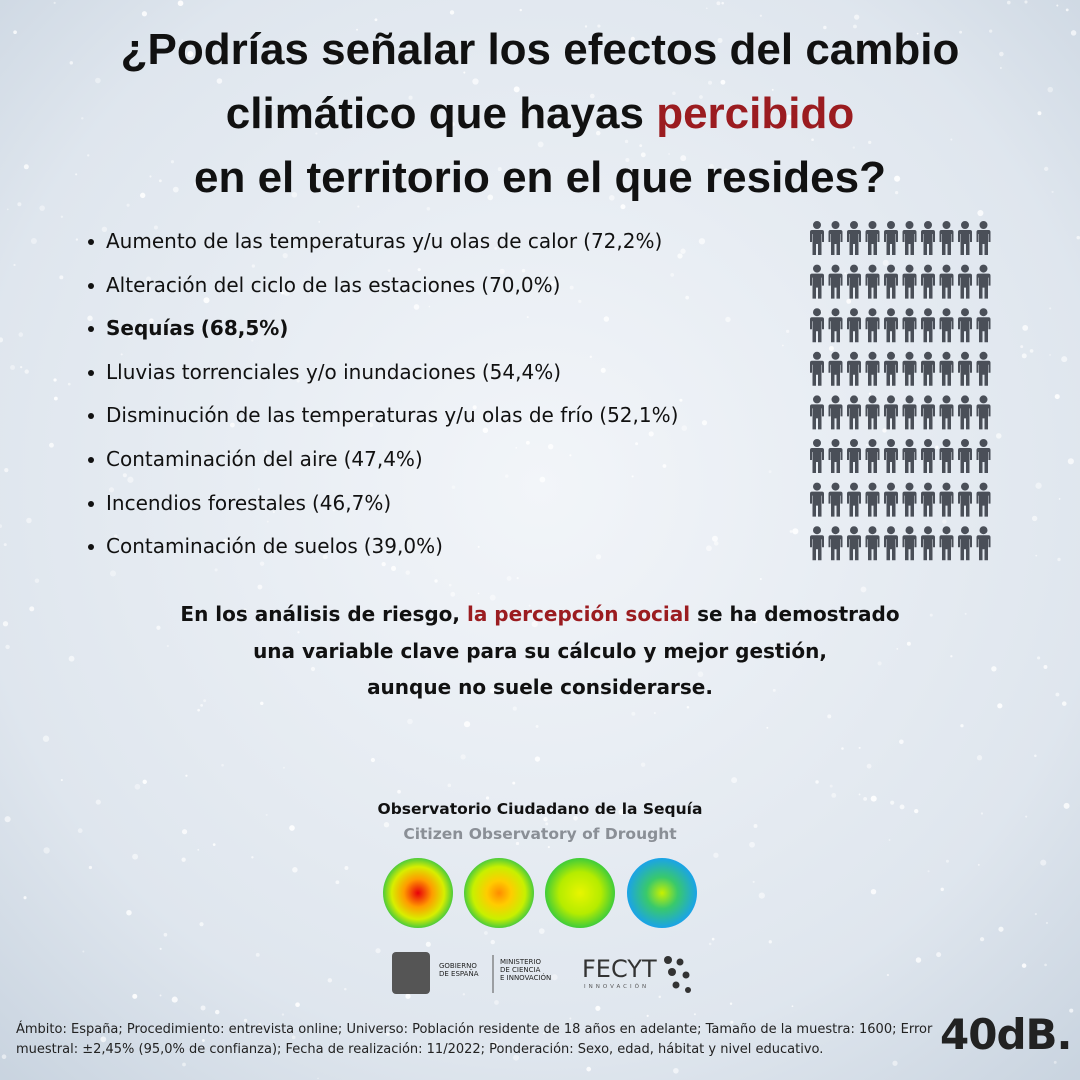 The image size is (1080, 1080). Describe the element at coordinates (520, 962) in the screenshot. I see `ministerio-line: MINISTERIO` at that location.